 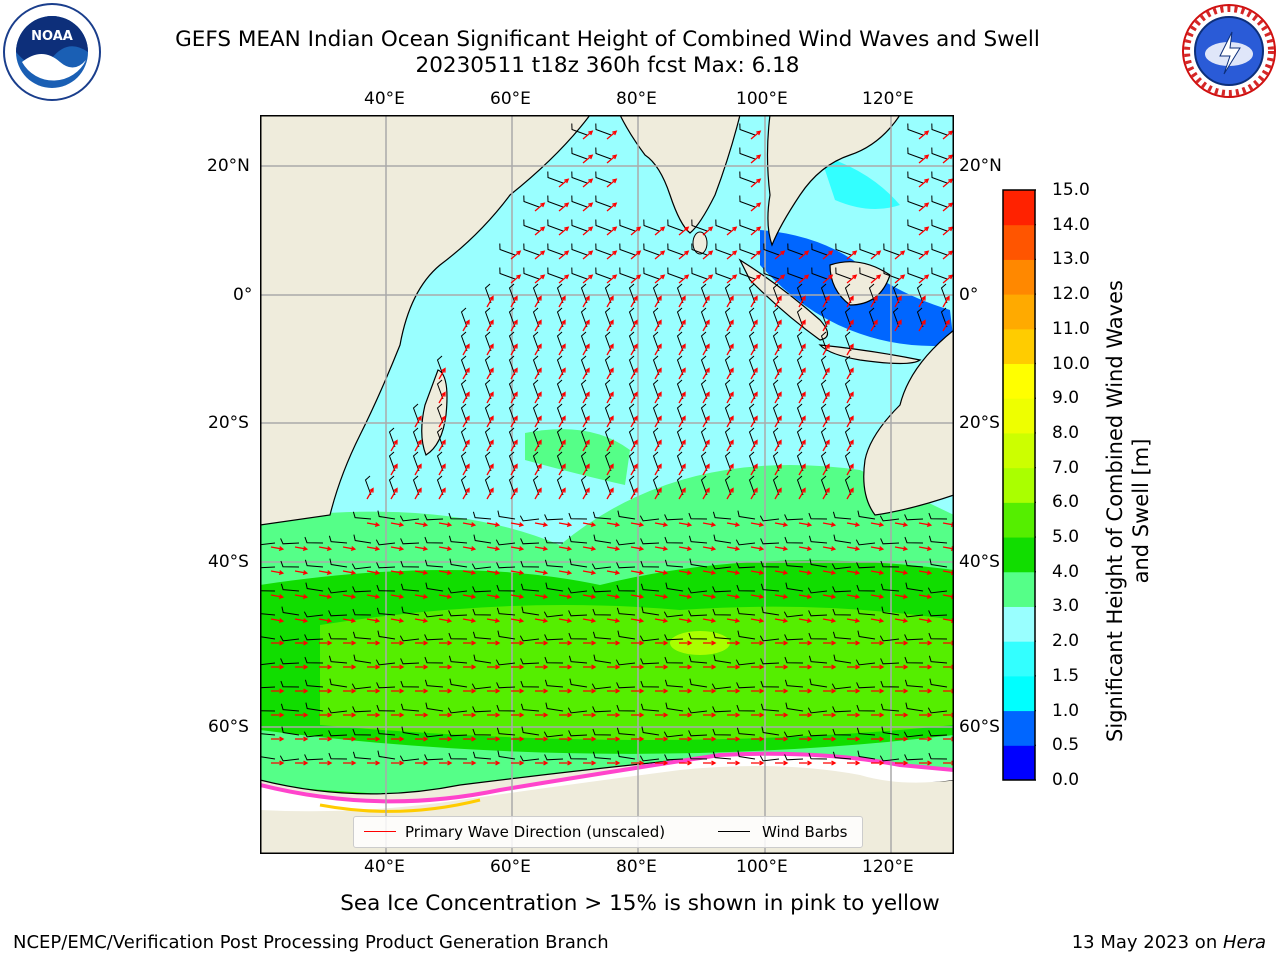 What do you see at coordinates (979, 423) in the screenshot?
I see `lat-tick-right: 20°S` at bounding box center [979, 423].